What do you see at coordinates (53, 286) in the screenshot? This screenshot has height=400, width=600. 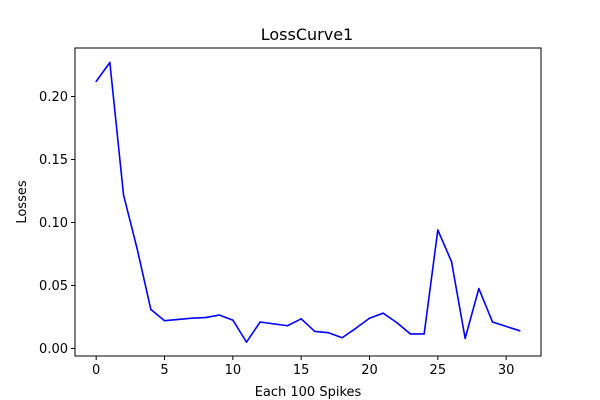 I see `y-tick-label: 0.05` at bounding box center [53, 286].